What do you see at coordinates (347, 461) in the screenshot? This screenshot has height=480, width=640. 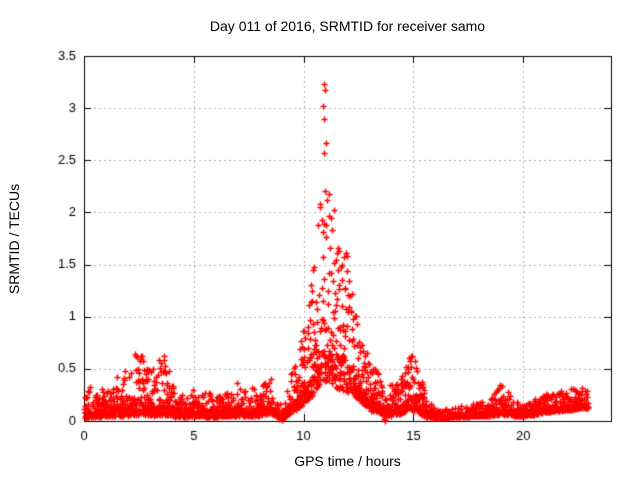 I see `x-axis-label: GPS time / hours` at bounding box center [347, 461].